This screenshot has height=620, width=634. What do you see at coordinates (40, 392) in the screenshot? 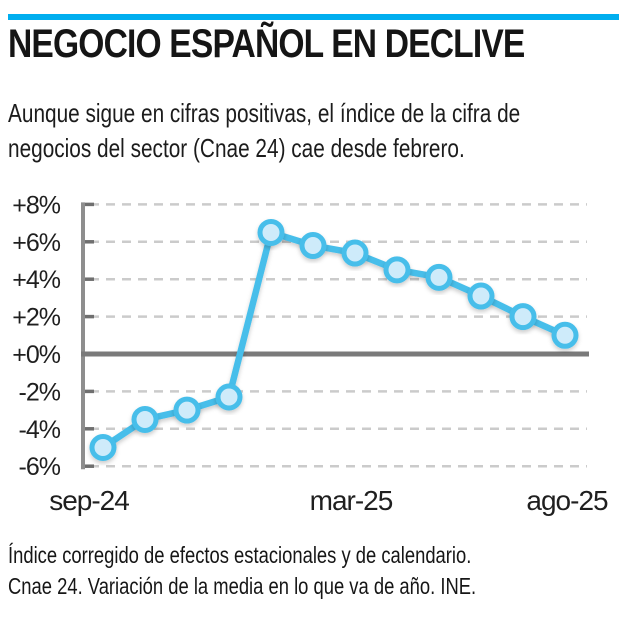
I see `y-axis-label: -2%` at bounding box center [40, 392].